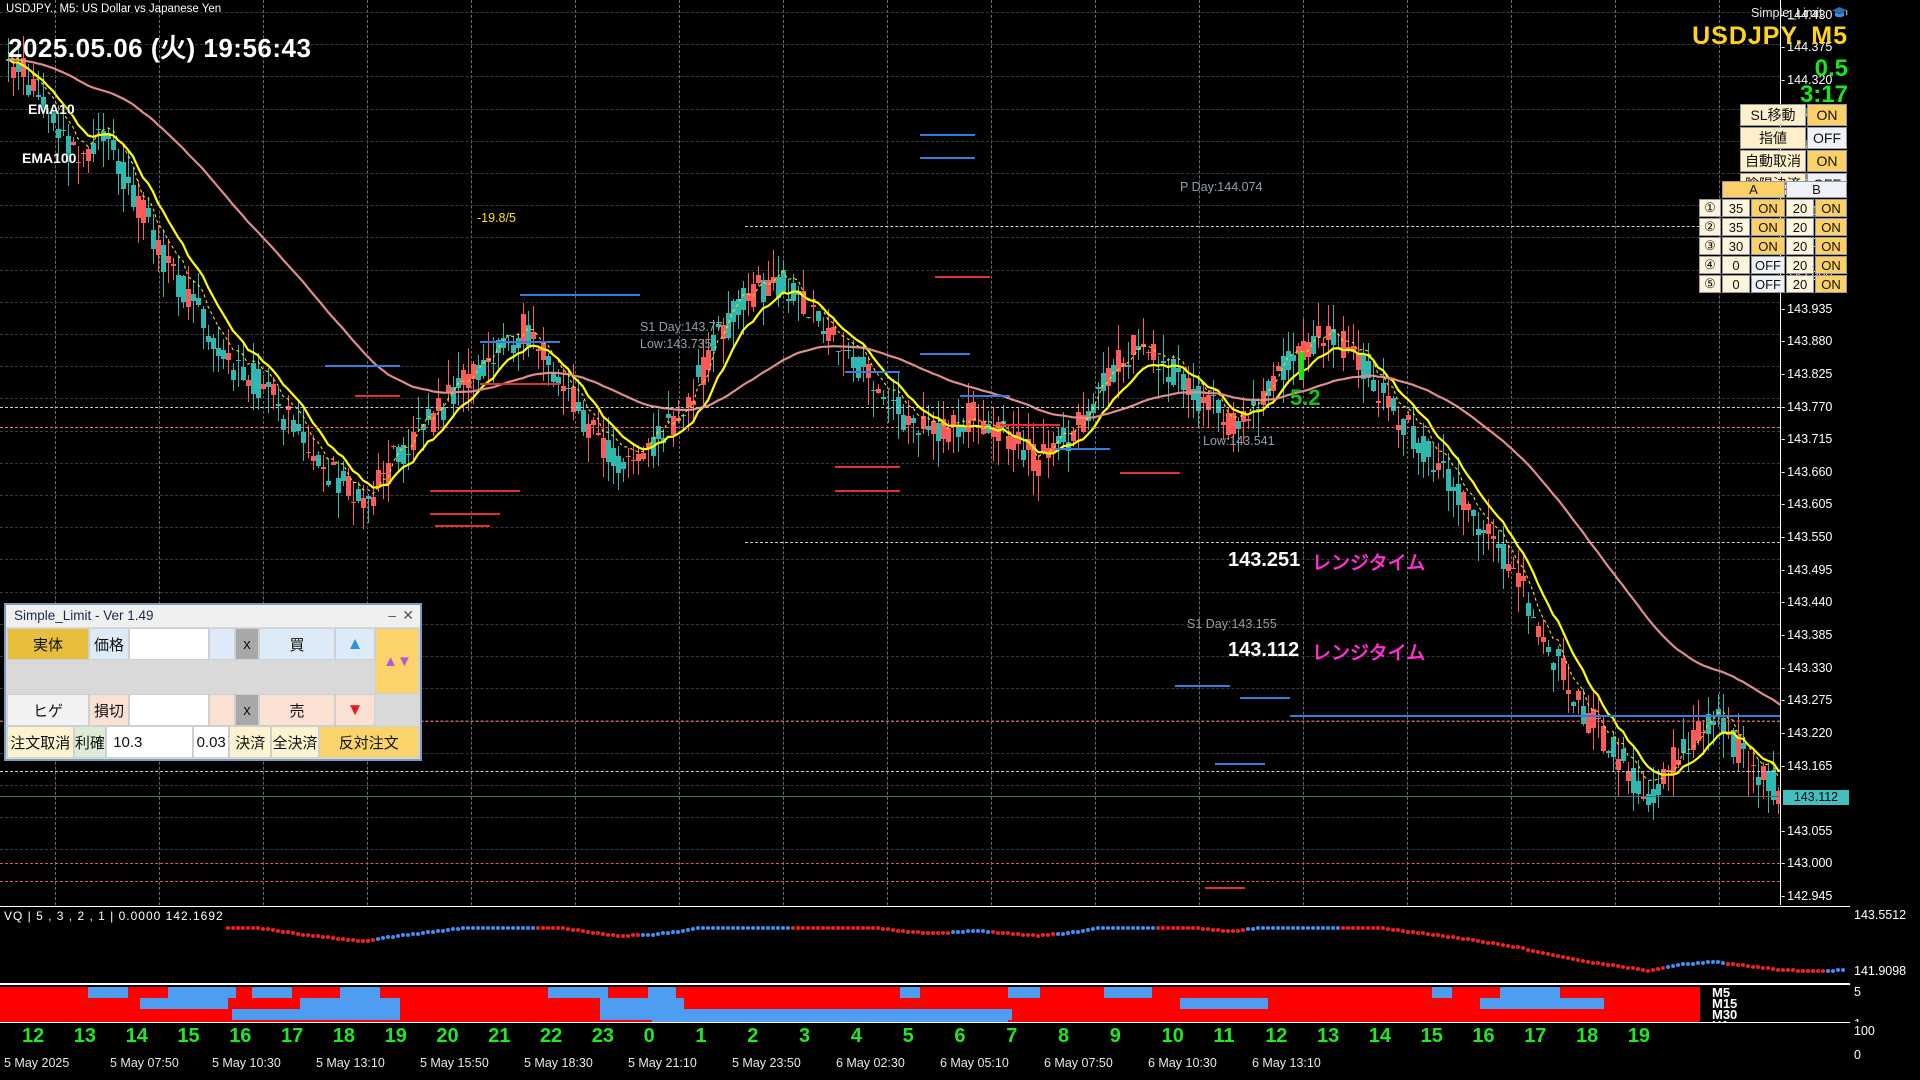 This screenshot has width=1920, height=1080. I want to click on ab-a-state-0: ON, so click(1768, 208).